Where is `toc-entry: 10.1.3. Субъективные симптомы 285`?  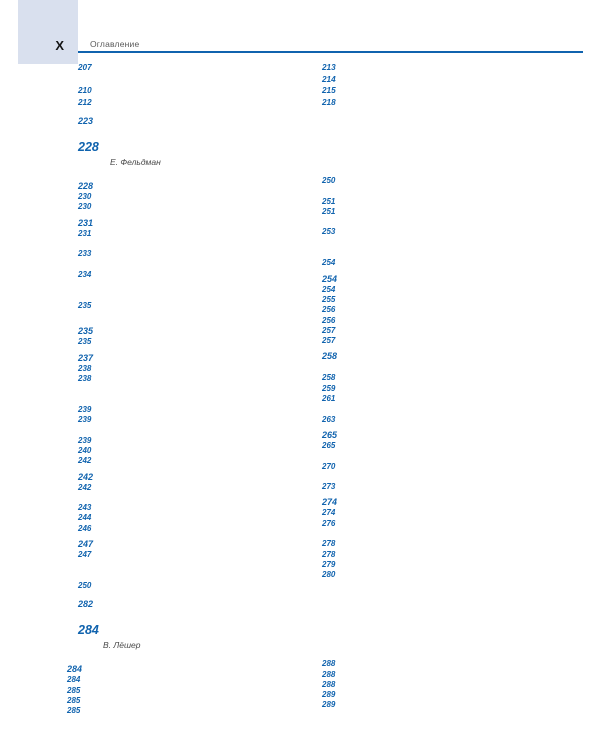 toc-entry: 10.1.3. Субъективные симптомы 285 is located at coordinates (187, 701).